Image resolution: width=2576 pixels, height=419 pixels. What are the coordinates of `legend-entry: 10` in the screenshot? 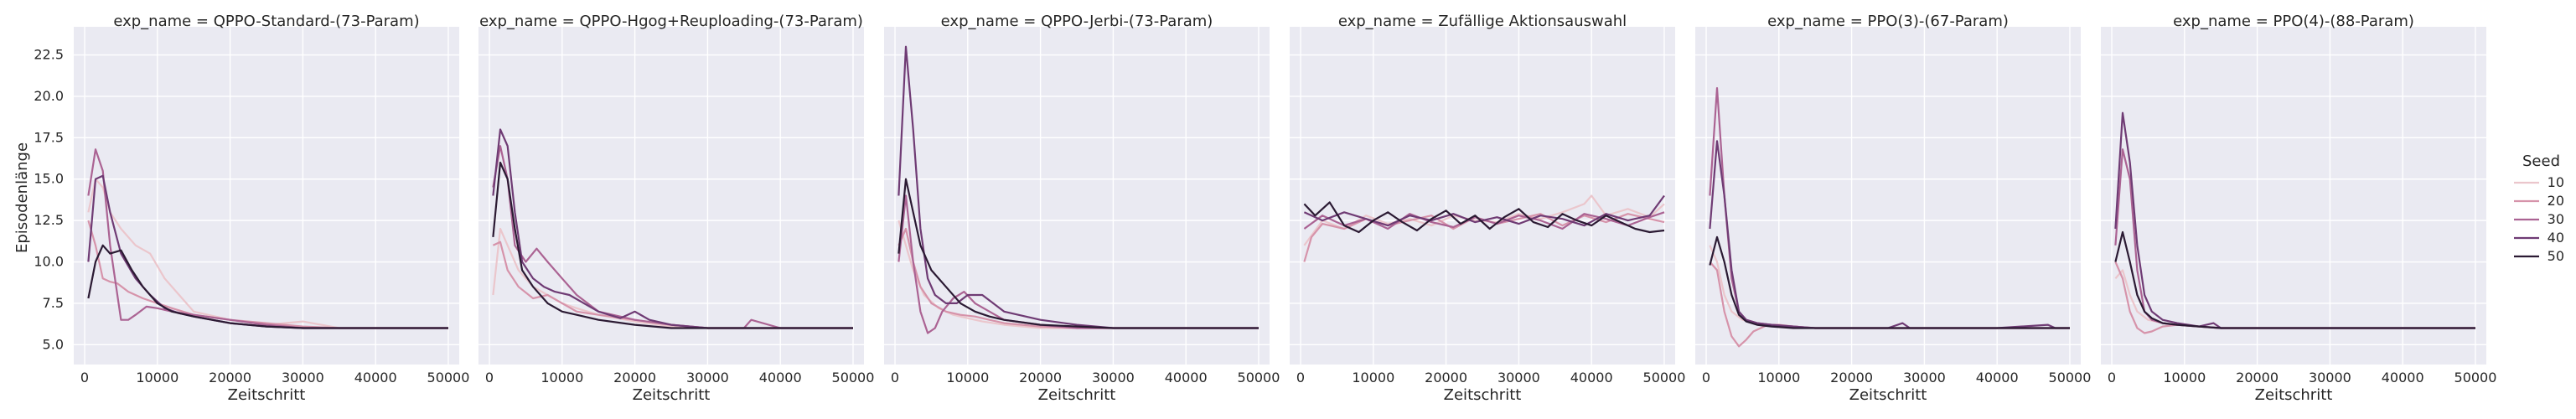 It's located at (2539, 182).